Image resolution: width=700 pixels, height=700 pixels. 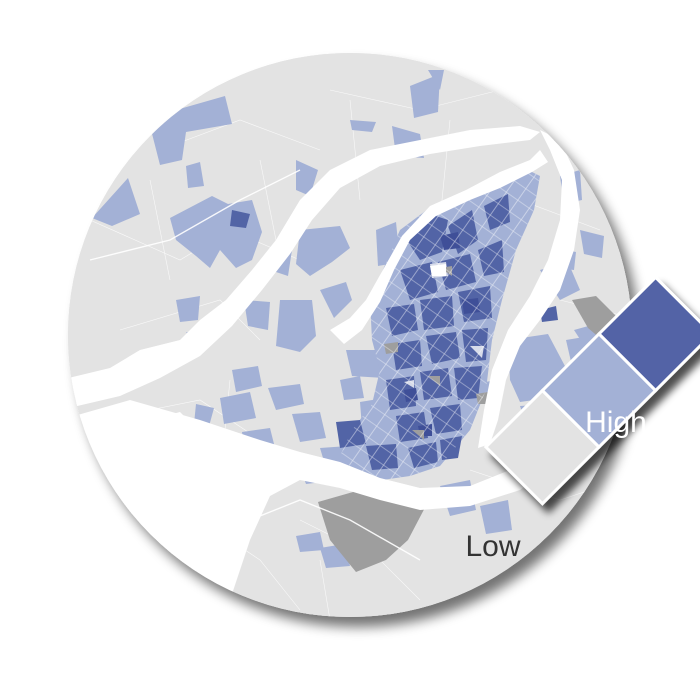 I want to click on legend-low-label: Low, so click(x=492, y=546).